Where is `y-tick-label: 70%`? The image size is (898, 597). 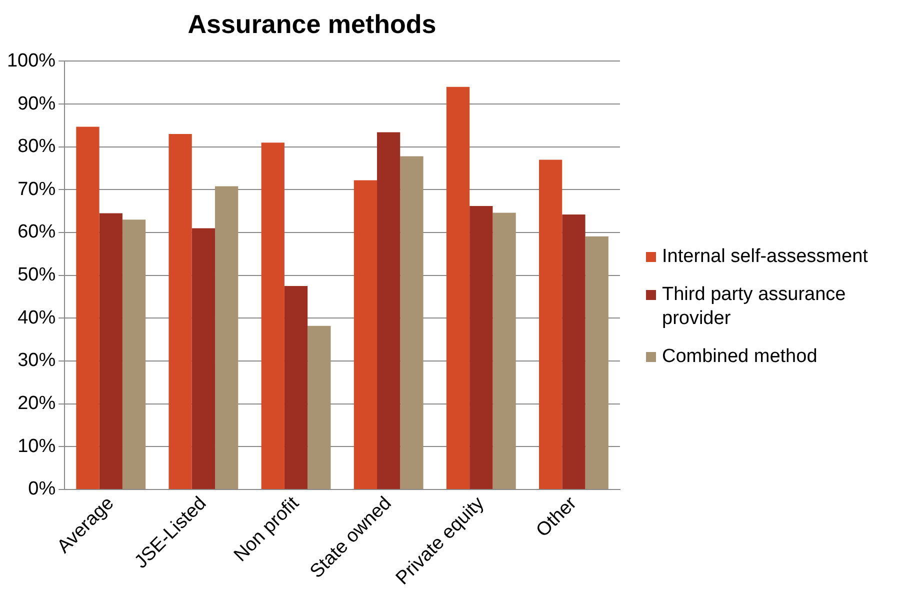
y-tick-label: 70% is located at coordinates (37, 189).